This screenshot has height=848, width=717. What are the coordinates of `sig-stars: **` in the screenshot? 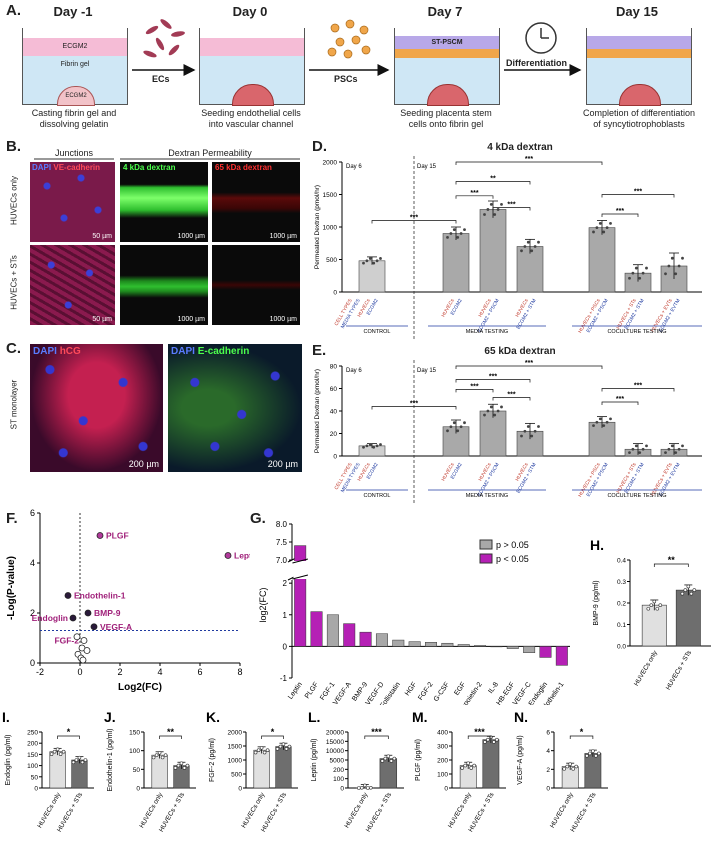 It's located at (171, 732).